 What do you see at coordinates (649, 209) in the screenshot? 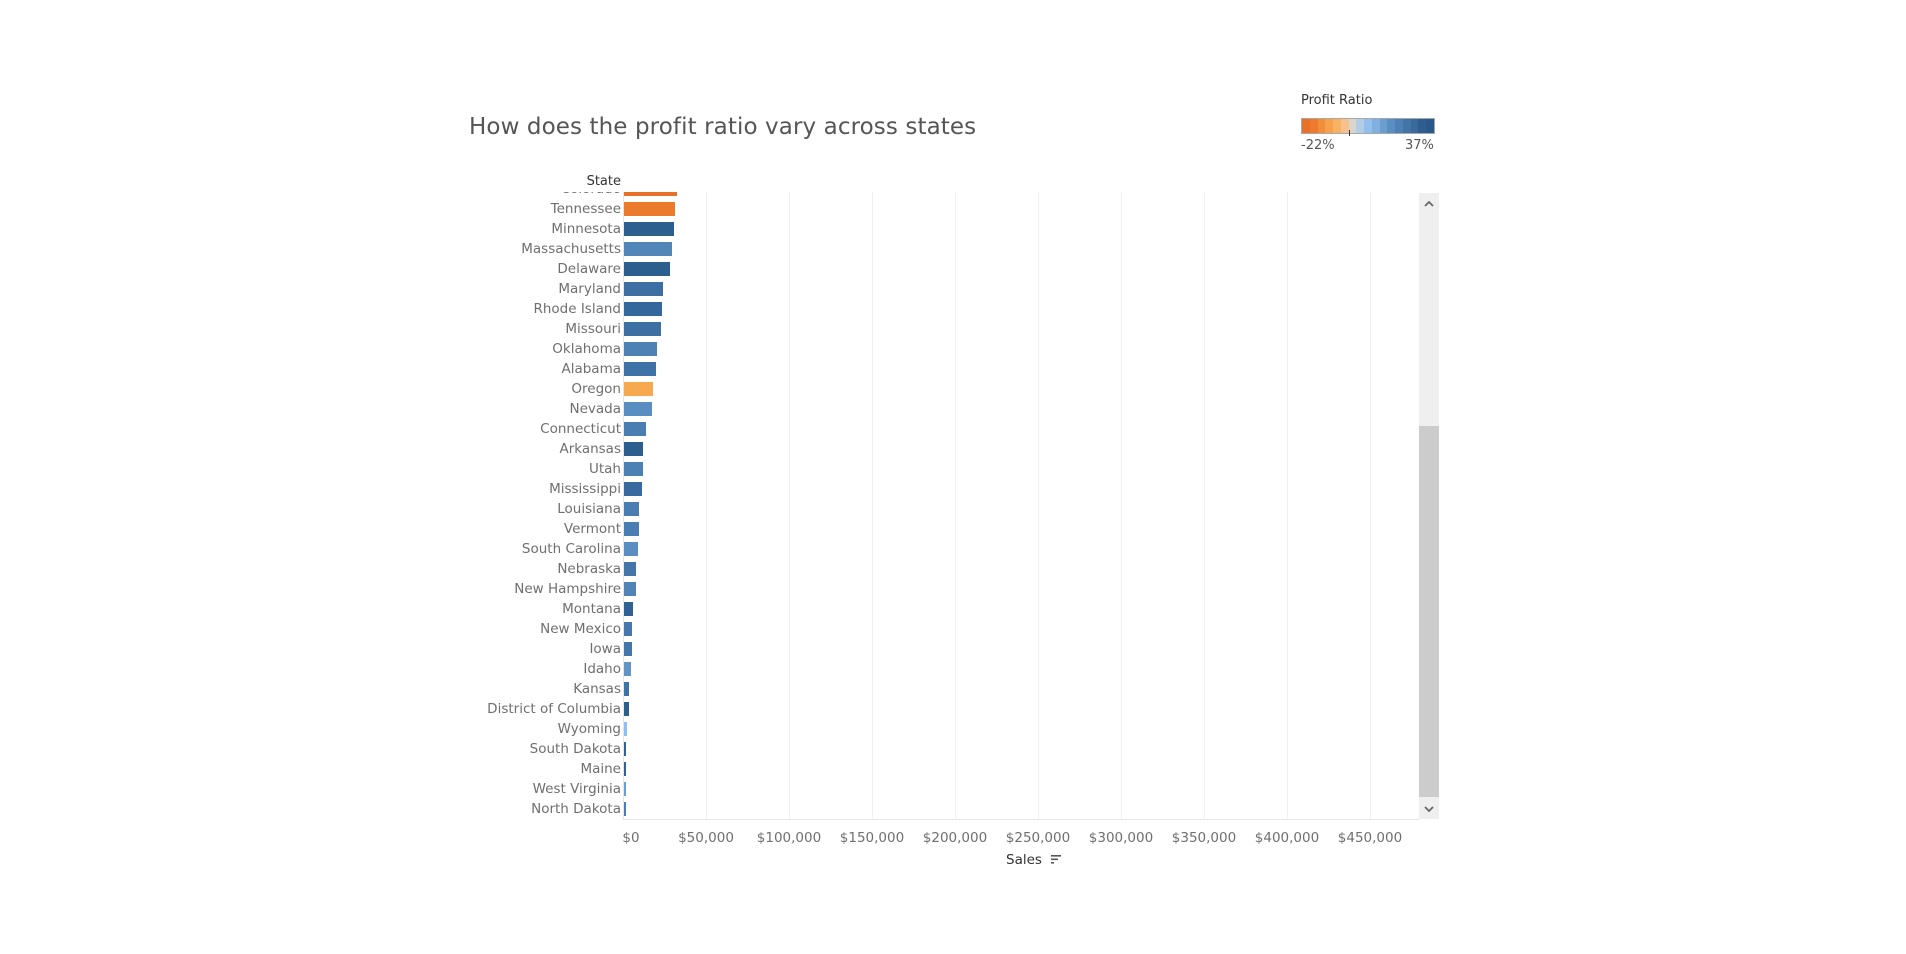
I see `bar-tennessee` at bounding box center [649, 209].